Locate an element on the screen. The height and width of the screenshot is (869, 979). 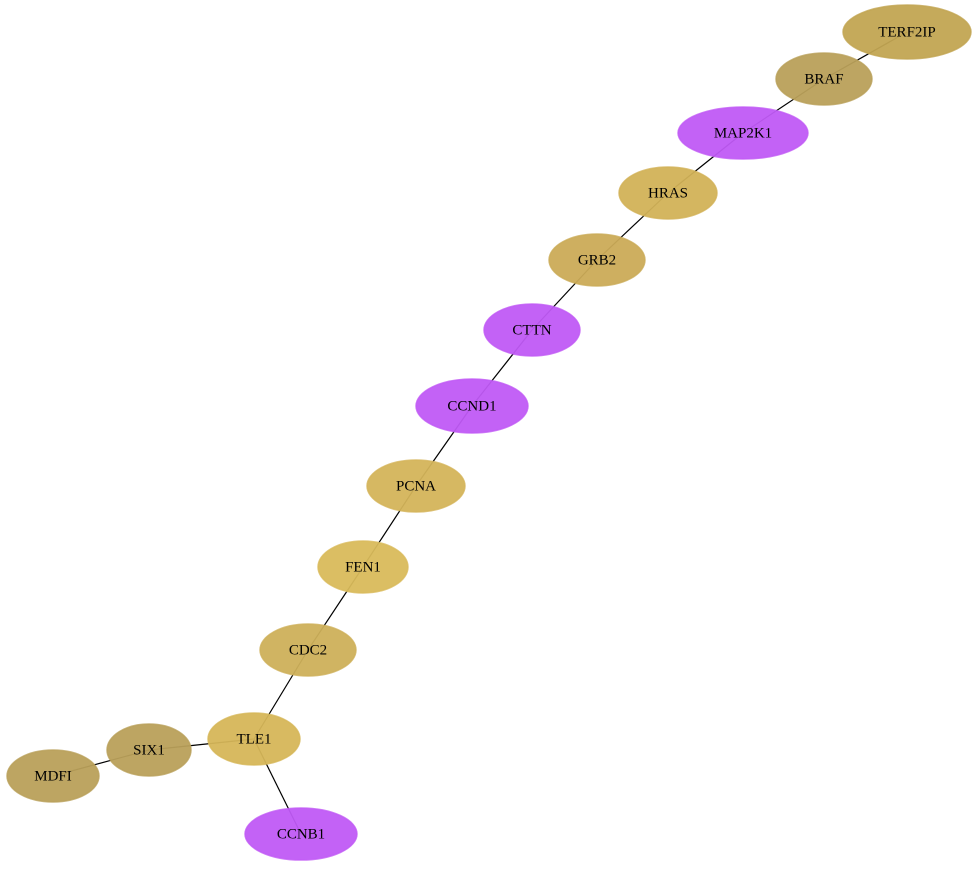
node-label: CCNB1 is located at coordinates (301, 834).